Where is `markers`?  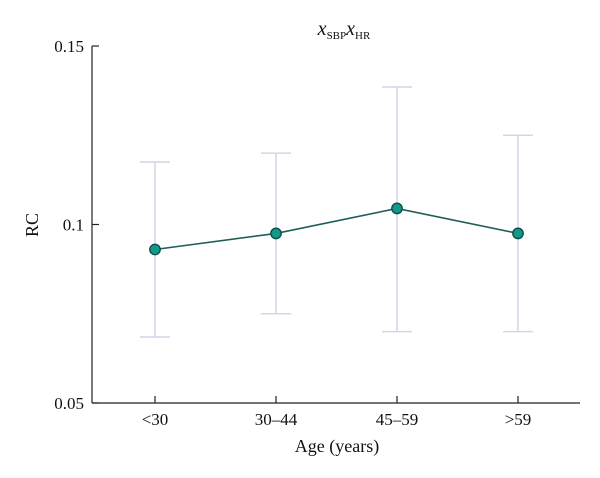
markers is located at coordinates (336, 229).